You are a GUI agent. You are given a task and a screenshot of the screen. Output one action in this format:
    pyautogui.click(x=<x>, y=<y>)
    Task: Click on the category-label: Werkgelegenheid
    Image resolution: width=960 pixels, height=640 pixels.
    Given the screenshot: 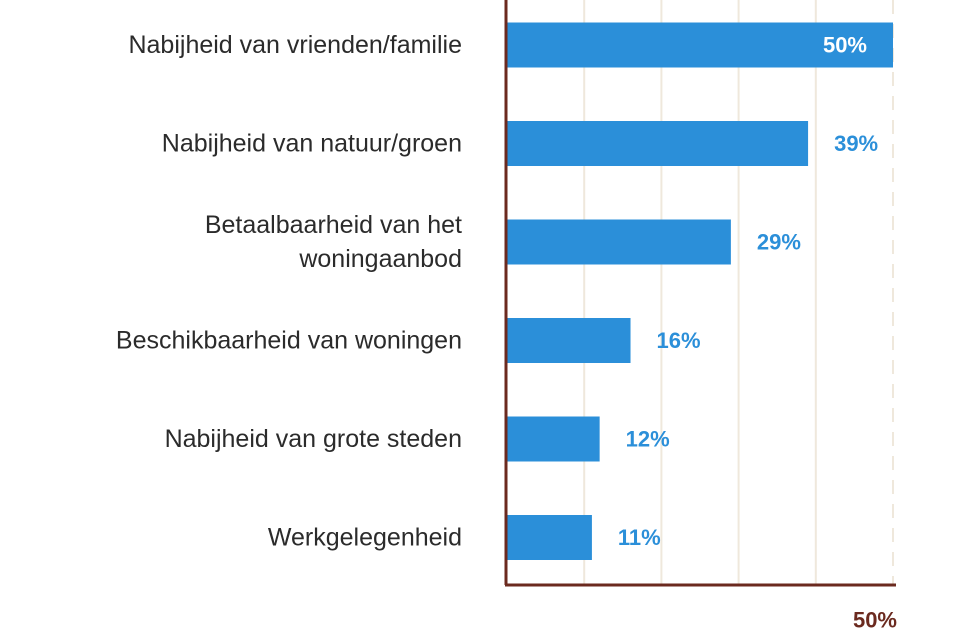 What is the action you would take?
    pyautogui.click(x=365, y=538)
    